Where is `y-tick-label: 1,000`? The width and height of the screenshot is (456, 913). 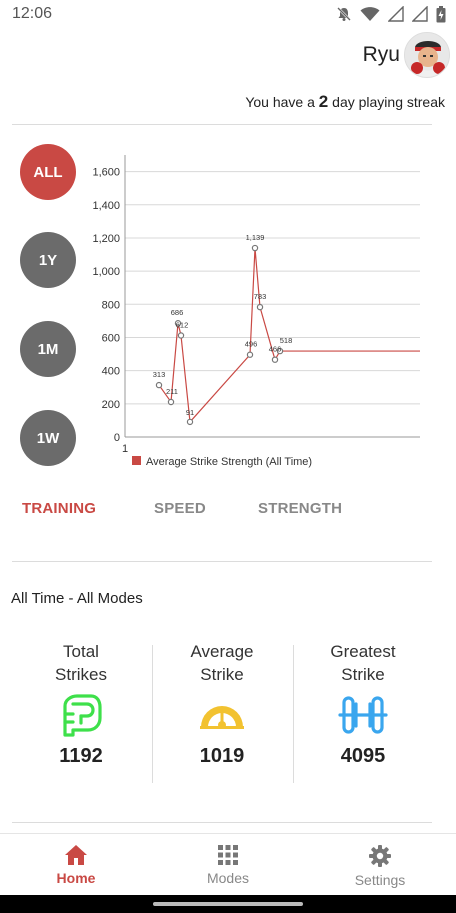
y-tick-label: 1,000 is located at coordinates (106, 272).